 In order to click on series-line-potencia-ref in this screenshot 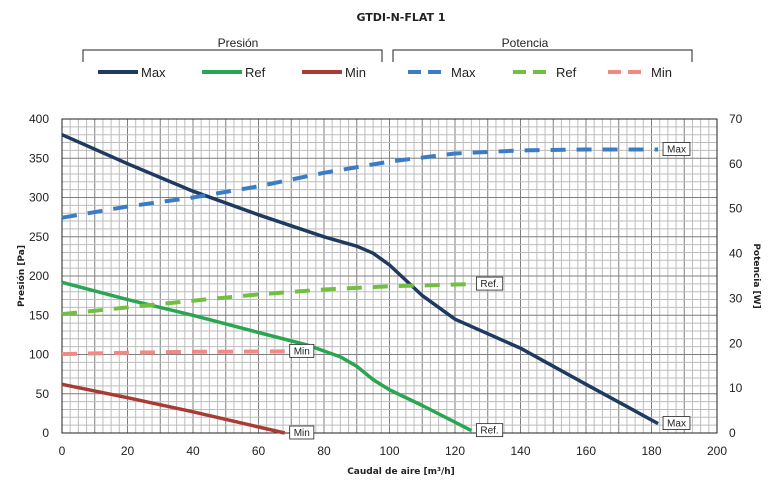, I will do `click(266, 299)`.